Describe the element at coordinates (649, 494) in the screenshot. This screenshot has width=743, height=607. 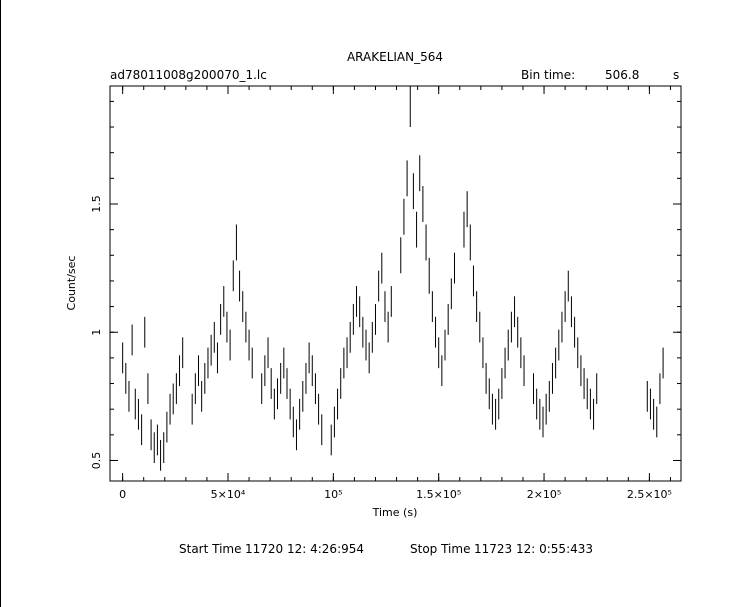
I see `x-tick-label: 2.5×10⁵` at that location.